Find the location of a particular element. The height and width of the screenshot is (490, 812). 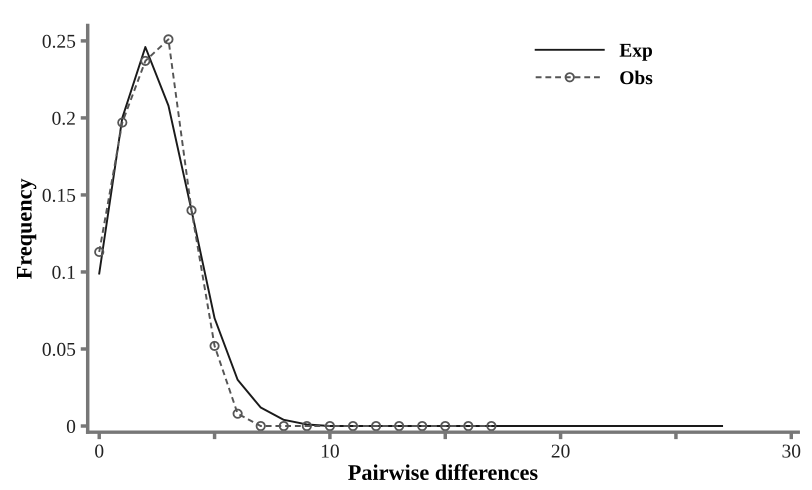

y-tick-label: 0.25 is located at coordinates (59, 41).